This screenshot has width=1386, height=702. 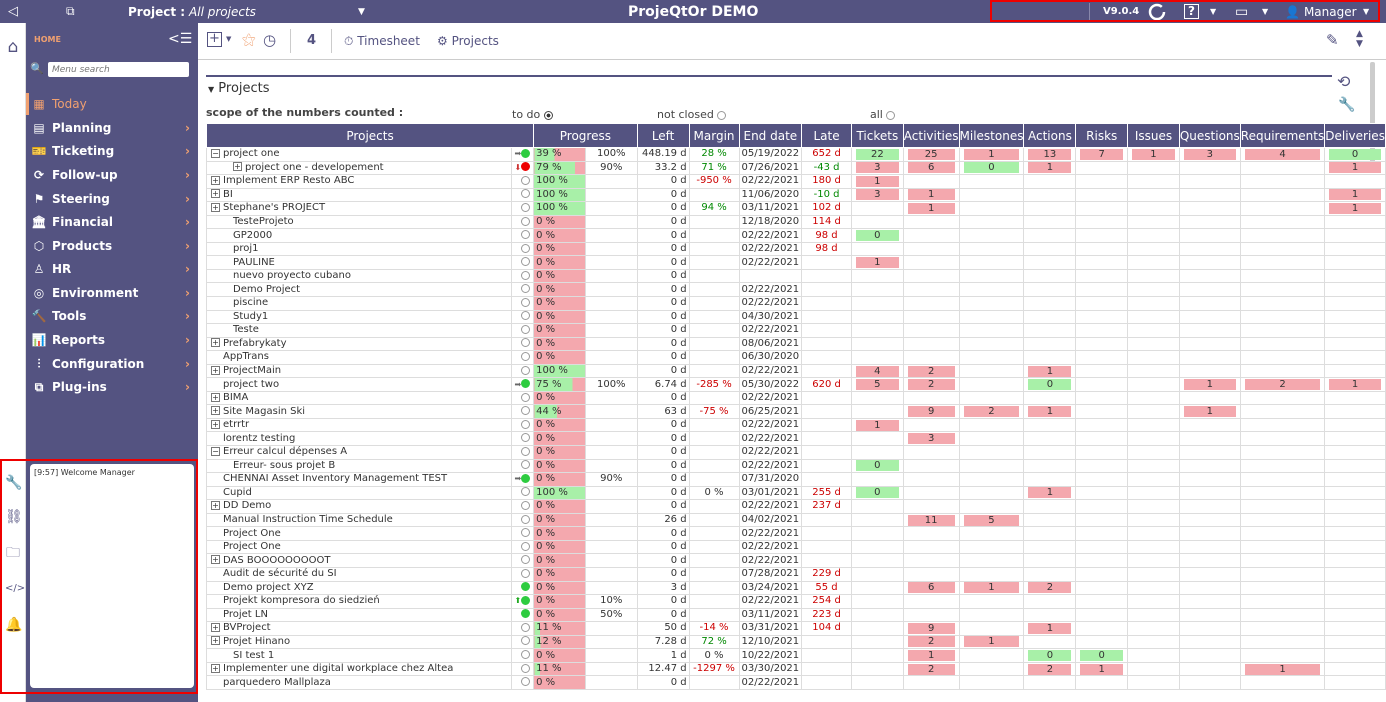 I want to click on project-name-cell: AppTrans, so click(x=359, y=357).